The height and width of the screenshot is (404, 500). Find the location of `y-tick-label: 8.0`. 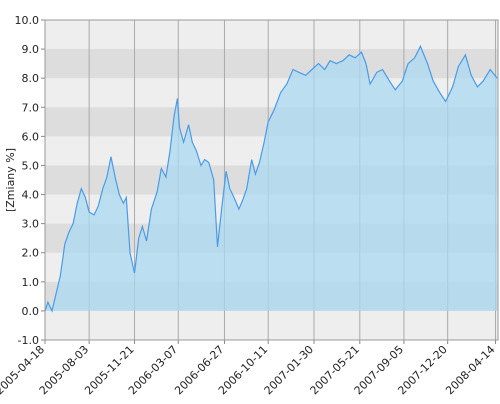

y-tick-label: 8.0 is located at coordinates (31, 78).